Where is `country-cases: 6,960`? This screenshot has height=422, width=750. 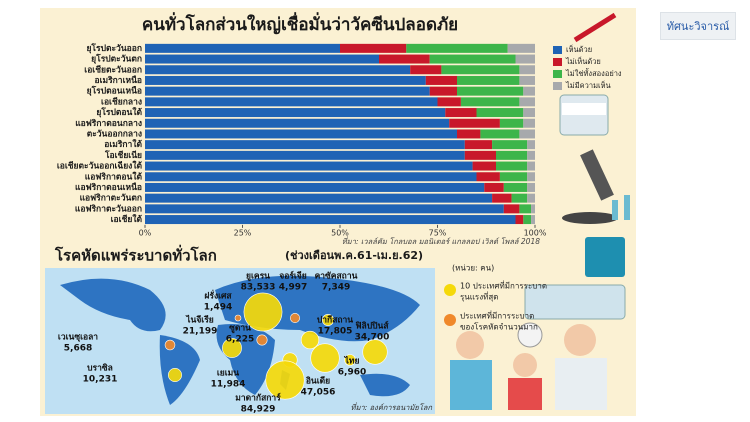 country-cases: 6,960 is located at coordinates (352, 373).